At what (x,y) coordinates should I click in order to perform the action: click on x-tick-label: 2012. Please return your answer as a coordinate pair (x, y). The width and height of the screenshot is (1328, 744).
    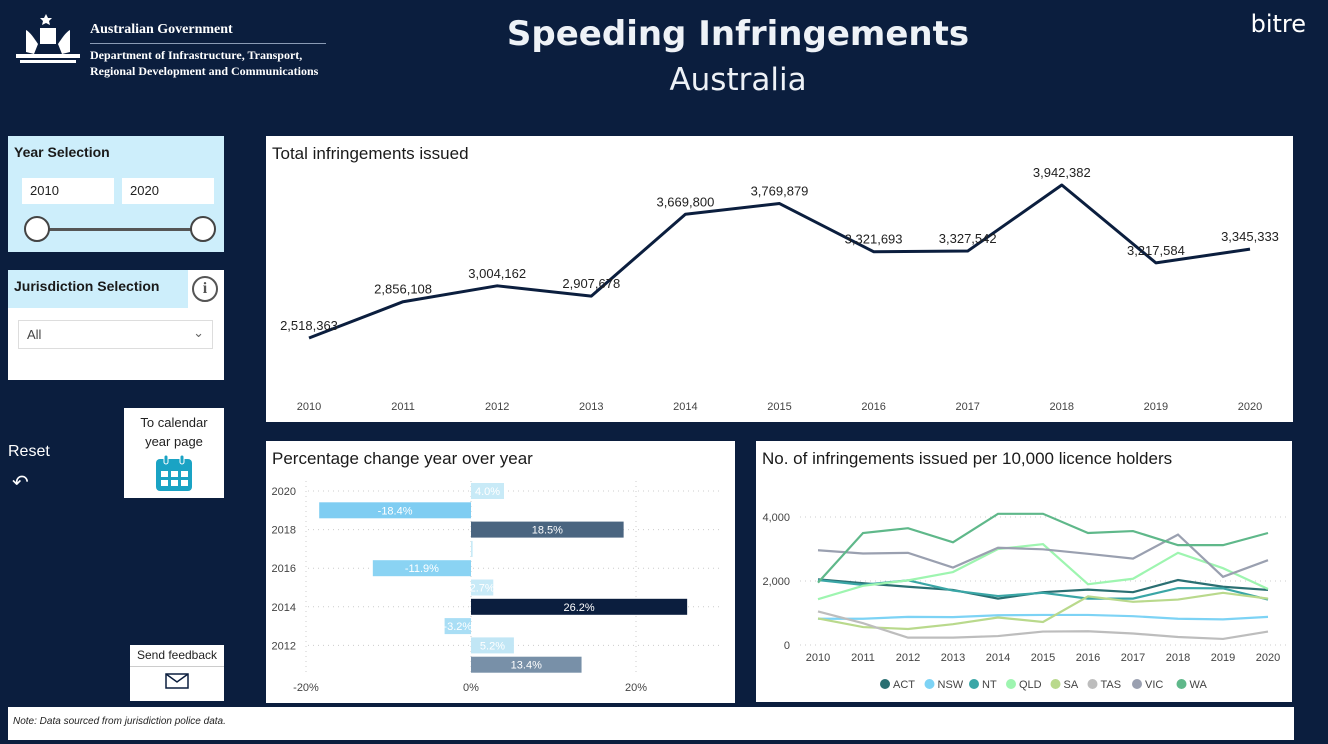
    Looking at the image, I should click on (908, 658).